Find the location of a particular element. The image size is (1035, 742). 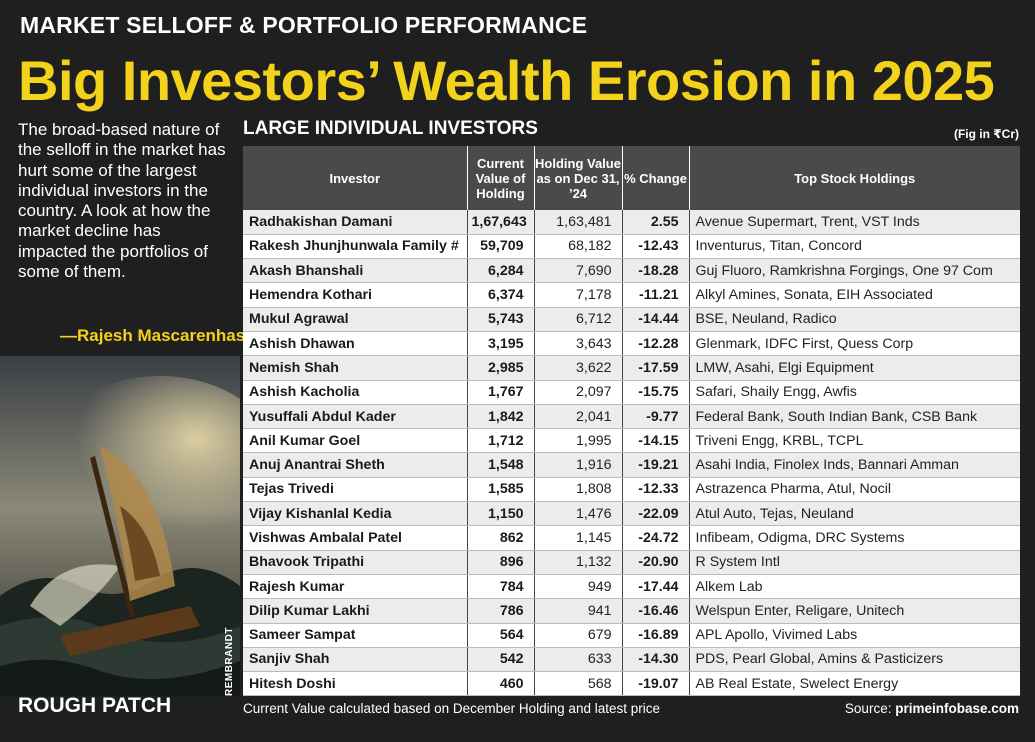

cell-top-holdings: BSE, Neuland, Radico is located at coordinates (854, 319).